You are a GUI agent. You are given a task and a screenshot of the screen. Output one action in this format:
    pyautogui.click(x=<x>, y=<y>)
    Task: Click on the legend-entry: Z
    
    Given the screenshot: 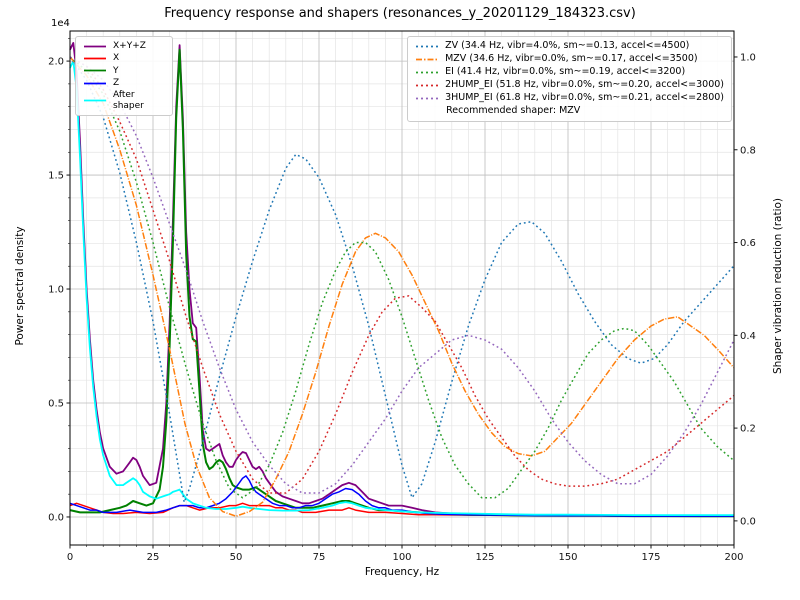 What is the action you would take?
    pyautogui.click(x=124, y=83)
    